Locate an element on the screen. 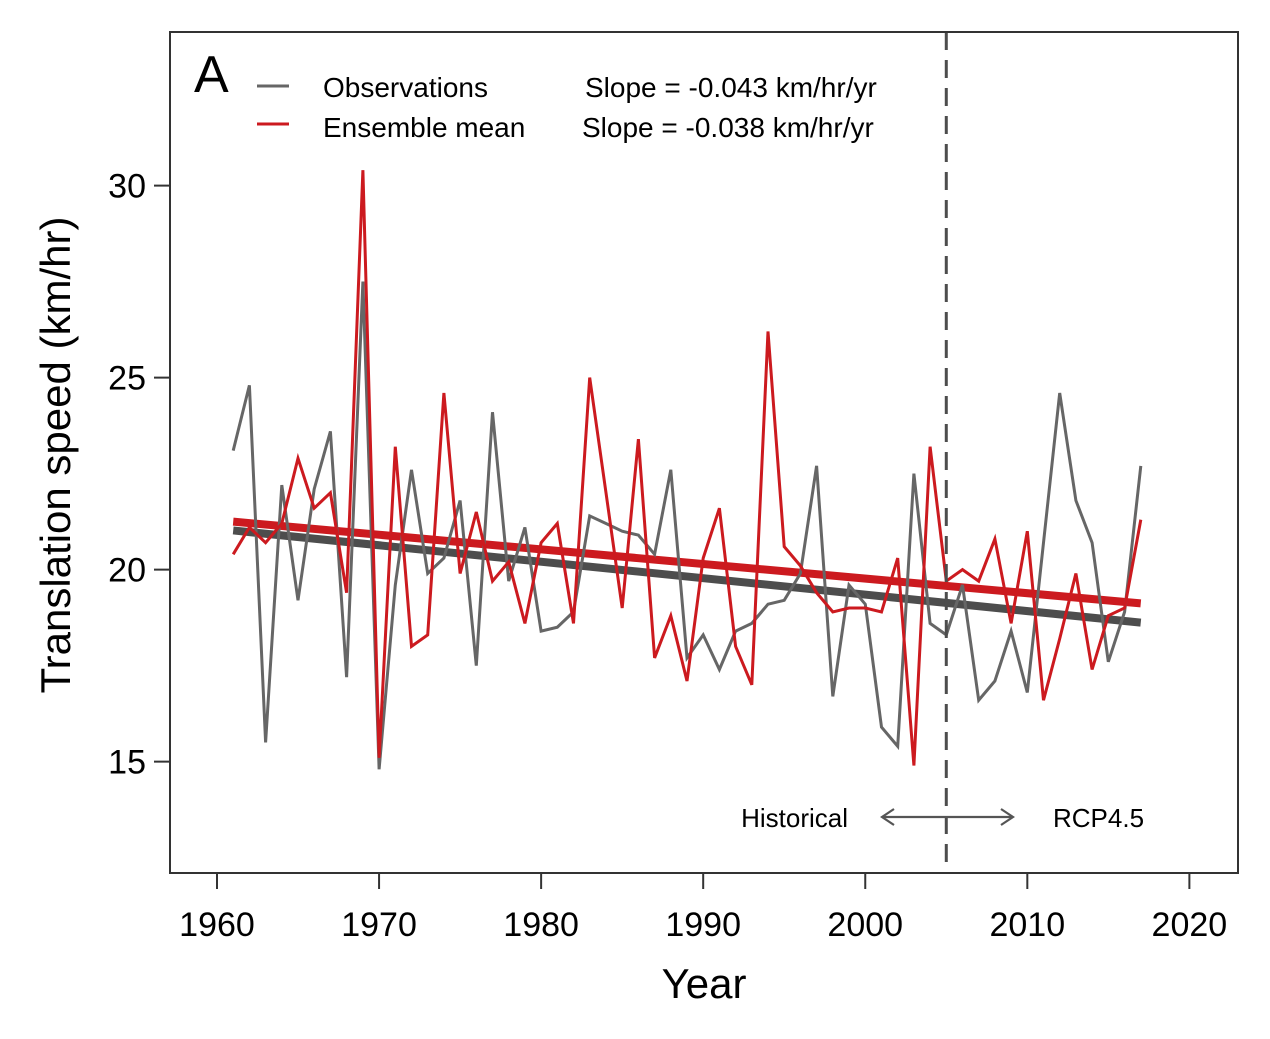  trend-line-observations is located at coordinates (687, 576).